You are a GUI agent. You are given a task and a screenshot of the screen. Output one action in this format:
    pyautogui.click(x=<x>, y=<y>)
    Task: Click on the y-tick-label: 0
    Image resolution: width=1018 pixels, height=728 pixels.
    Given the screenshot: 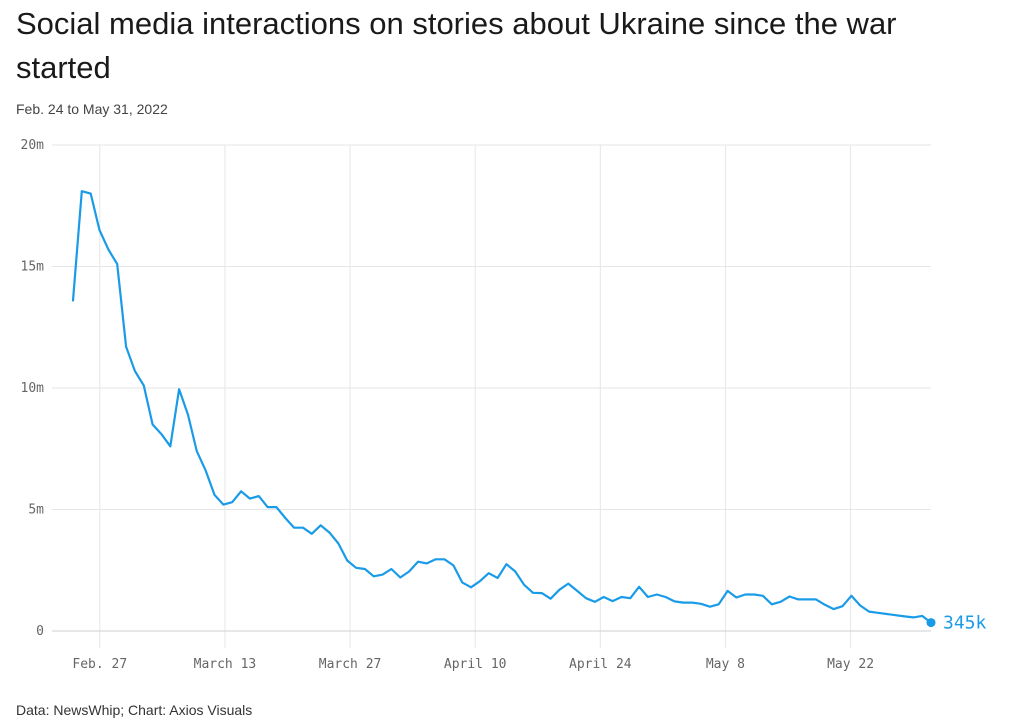 What is the action you would take?
    pyautogui.click(x=40, y=631)
    